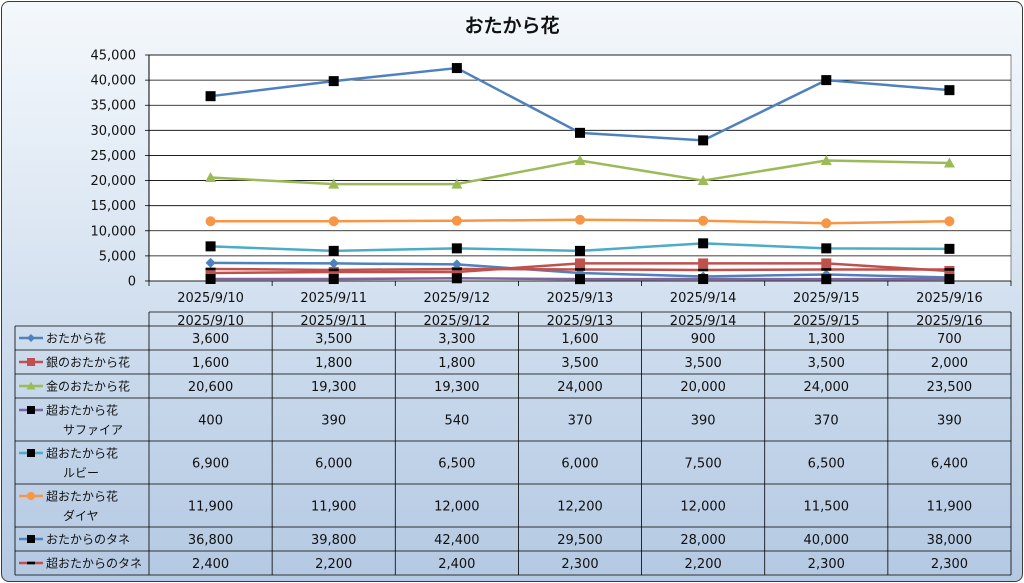 The image size is (1024, 583). Describe the element at coordinates (457, 321) in the screenshot. I see `table-header-cell: 2025/9/12` at that location.